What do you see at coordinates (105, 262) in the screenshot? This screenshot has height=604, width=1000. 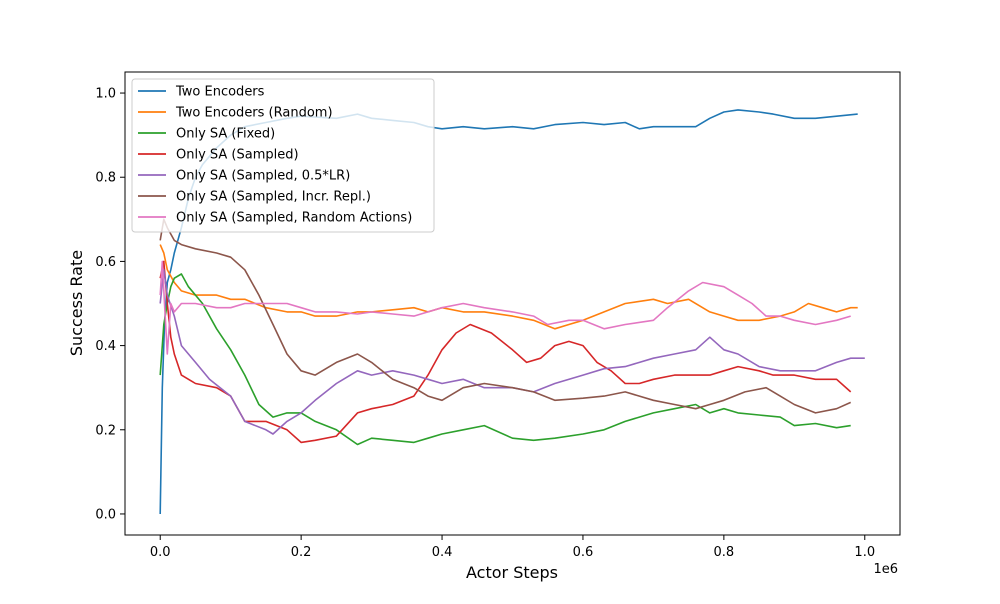 I see `y-tick-label: 0.6` at bounding box center [105, 262].